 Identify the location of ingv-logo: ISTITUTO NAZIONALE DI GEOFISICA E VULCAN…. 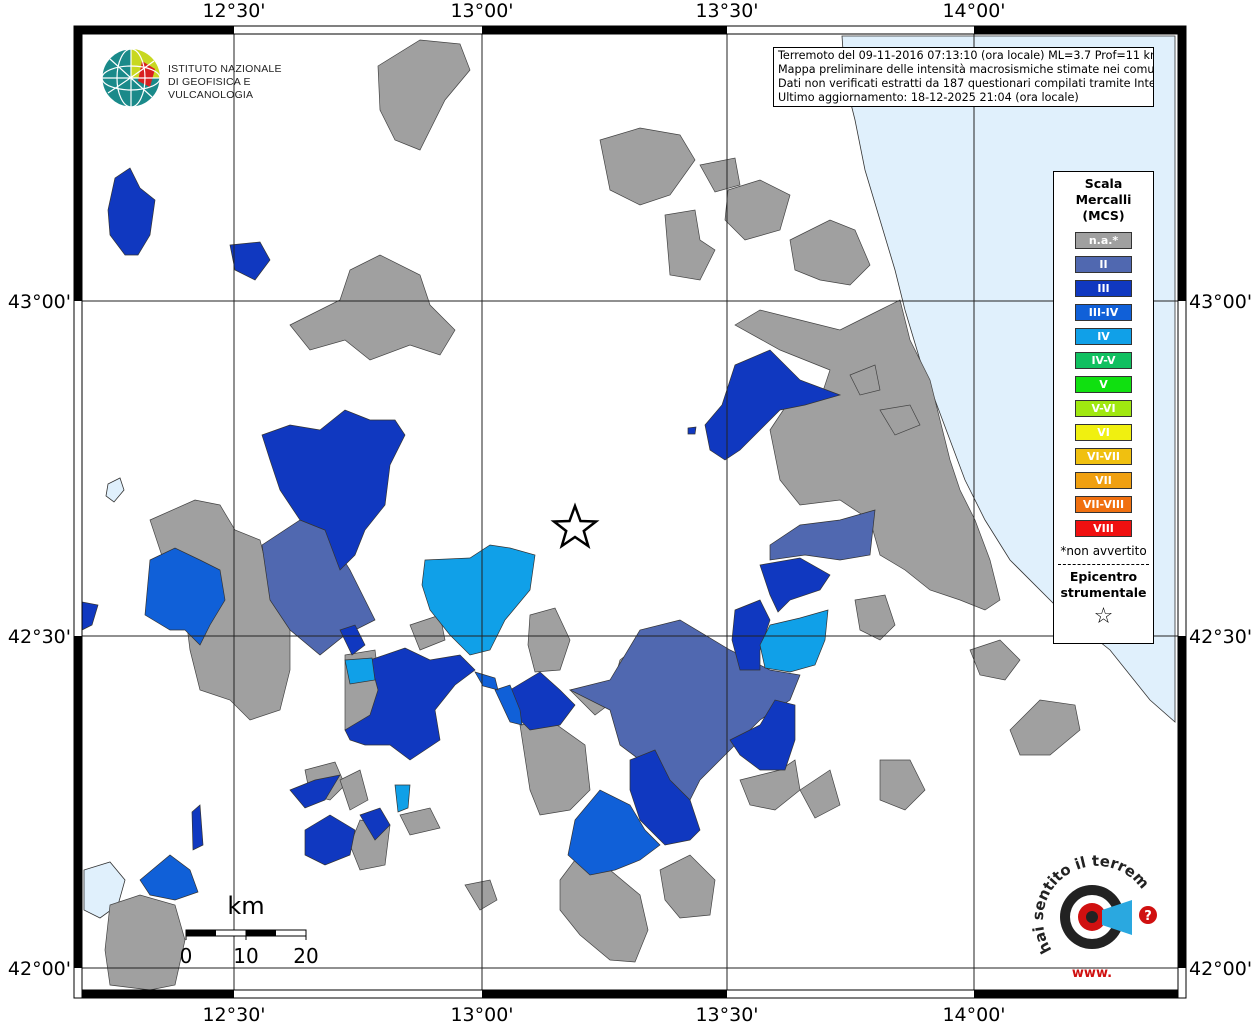
(210, 78).